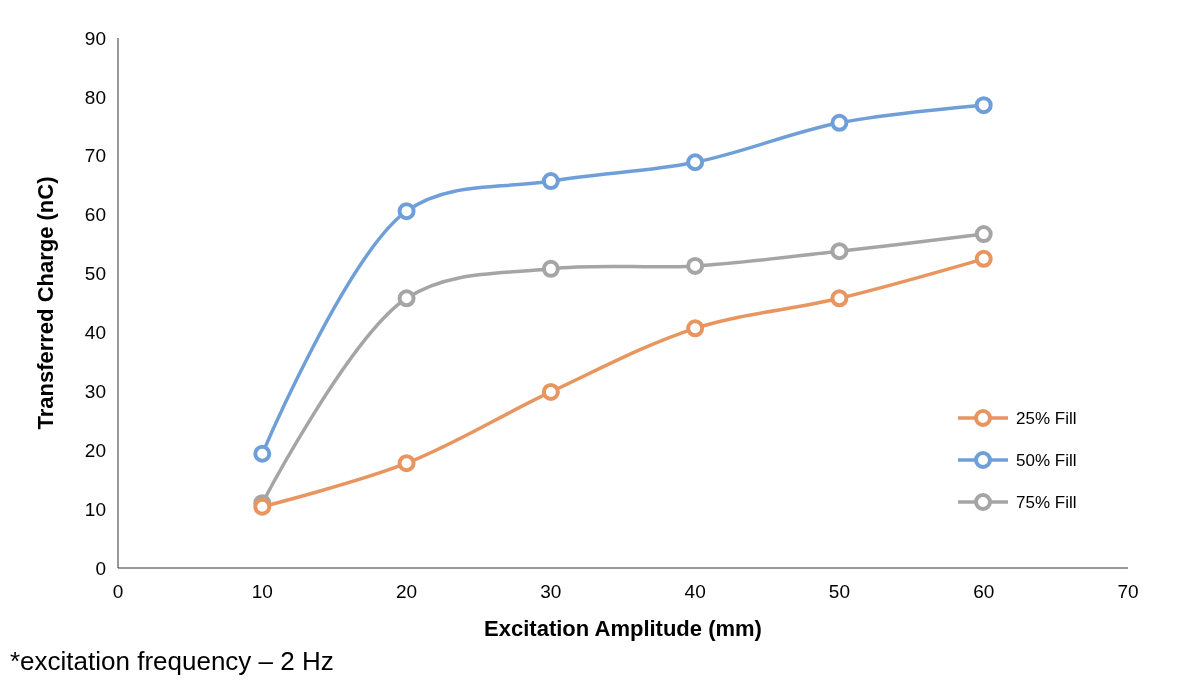 The image size is (1177, 693). Describe the element at coordinates (95, 156) in the screenshot. I see `y-tick-label: 70` at that location.